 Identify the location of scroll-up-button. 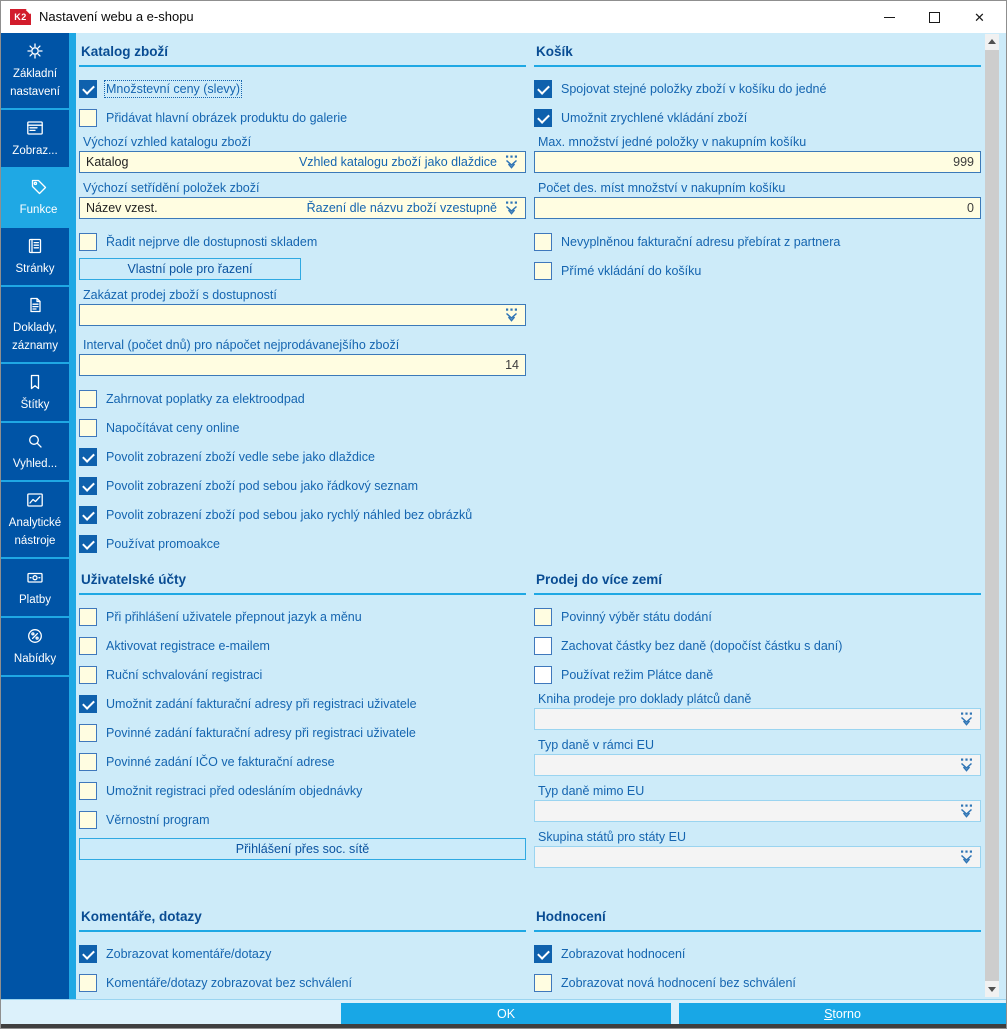
(992, 41).